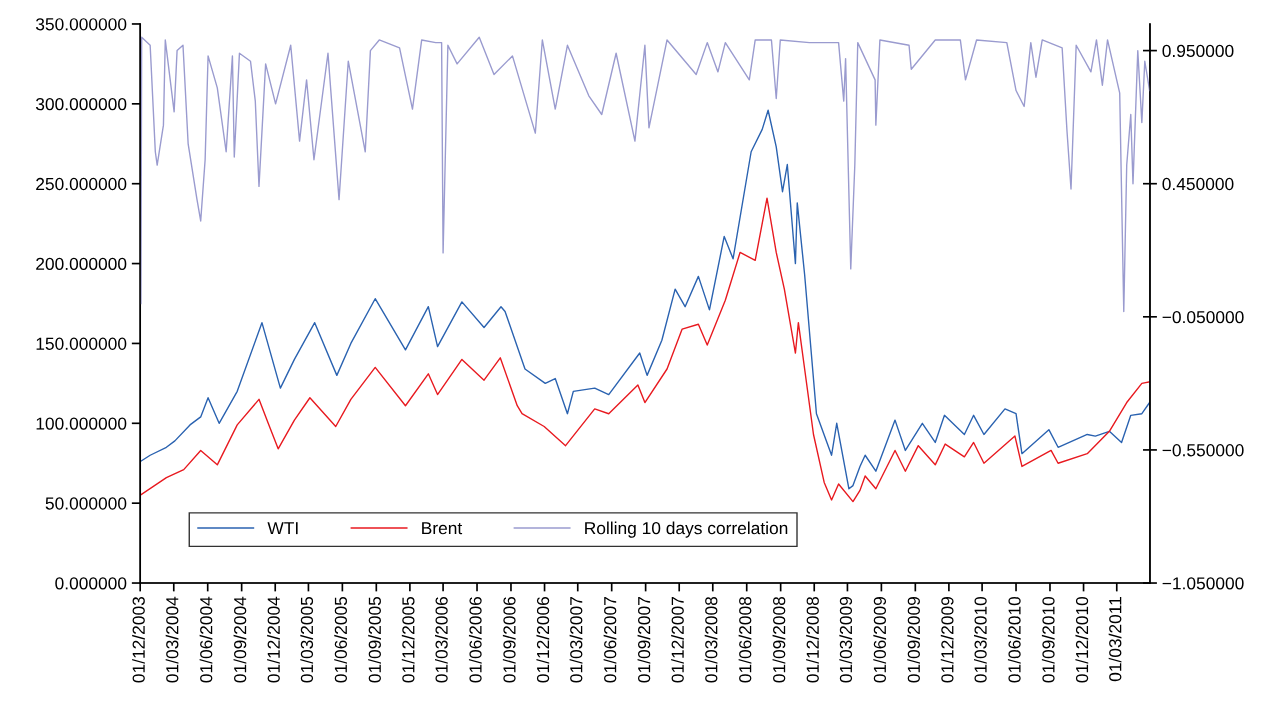  What do you see at coordinates (1203, 450) in the screenshot?
I see `y2-tick-label: −0.550000` at bounding box center [1203, 450].